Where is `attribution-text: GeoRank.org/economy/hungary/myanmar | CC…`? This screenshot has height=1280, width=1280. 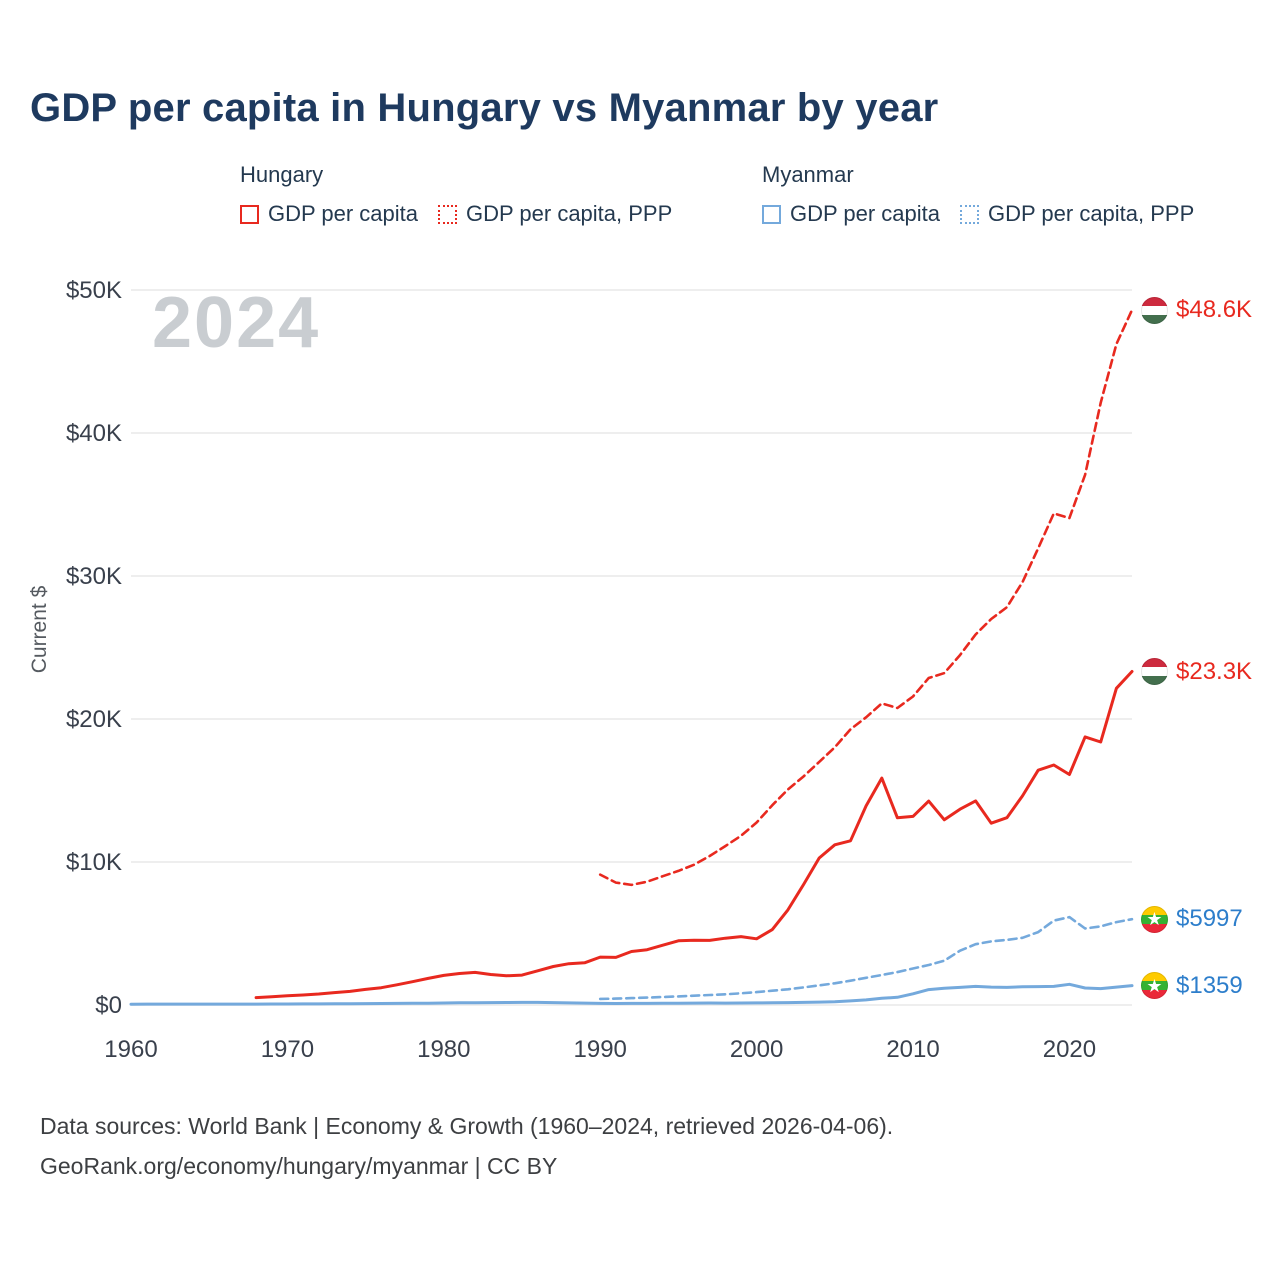
attribution-text: GeoRank.org/economy/hungary/myanmar | CC… is located at coordinates (299, 1166).